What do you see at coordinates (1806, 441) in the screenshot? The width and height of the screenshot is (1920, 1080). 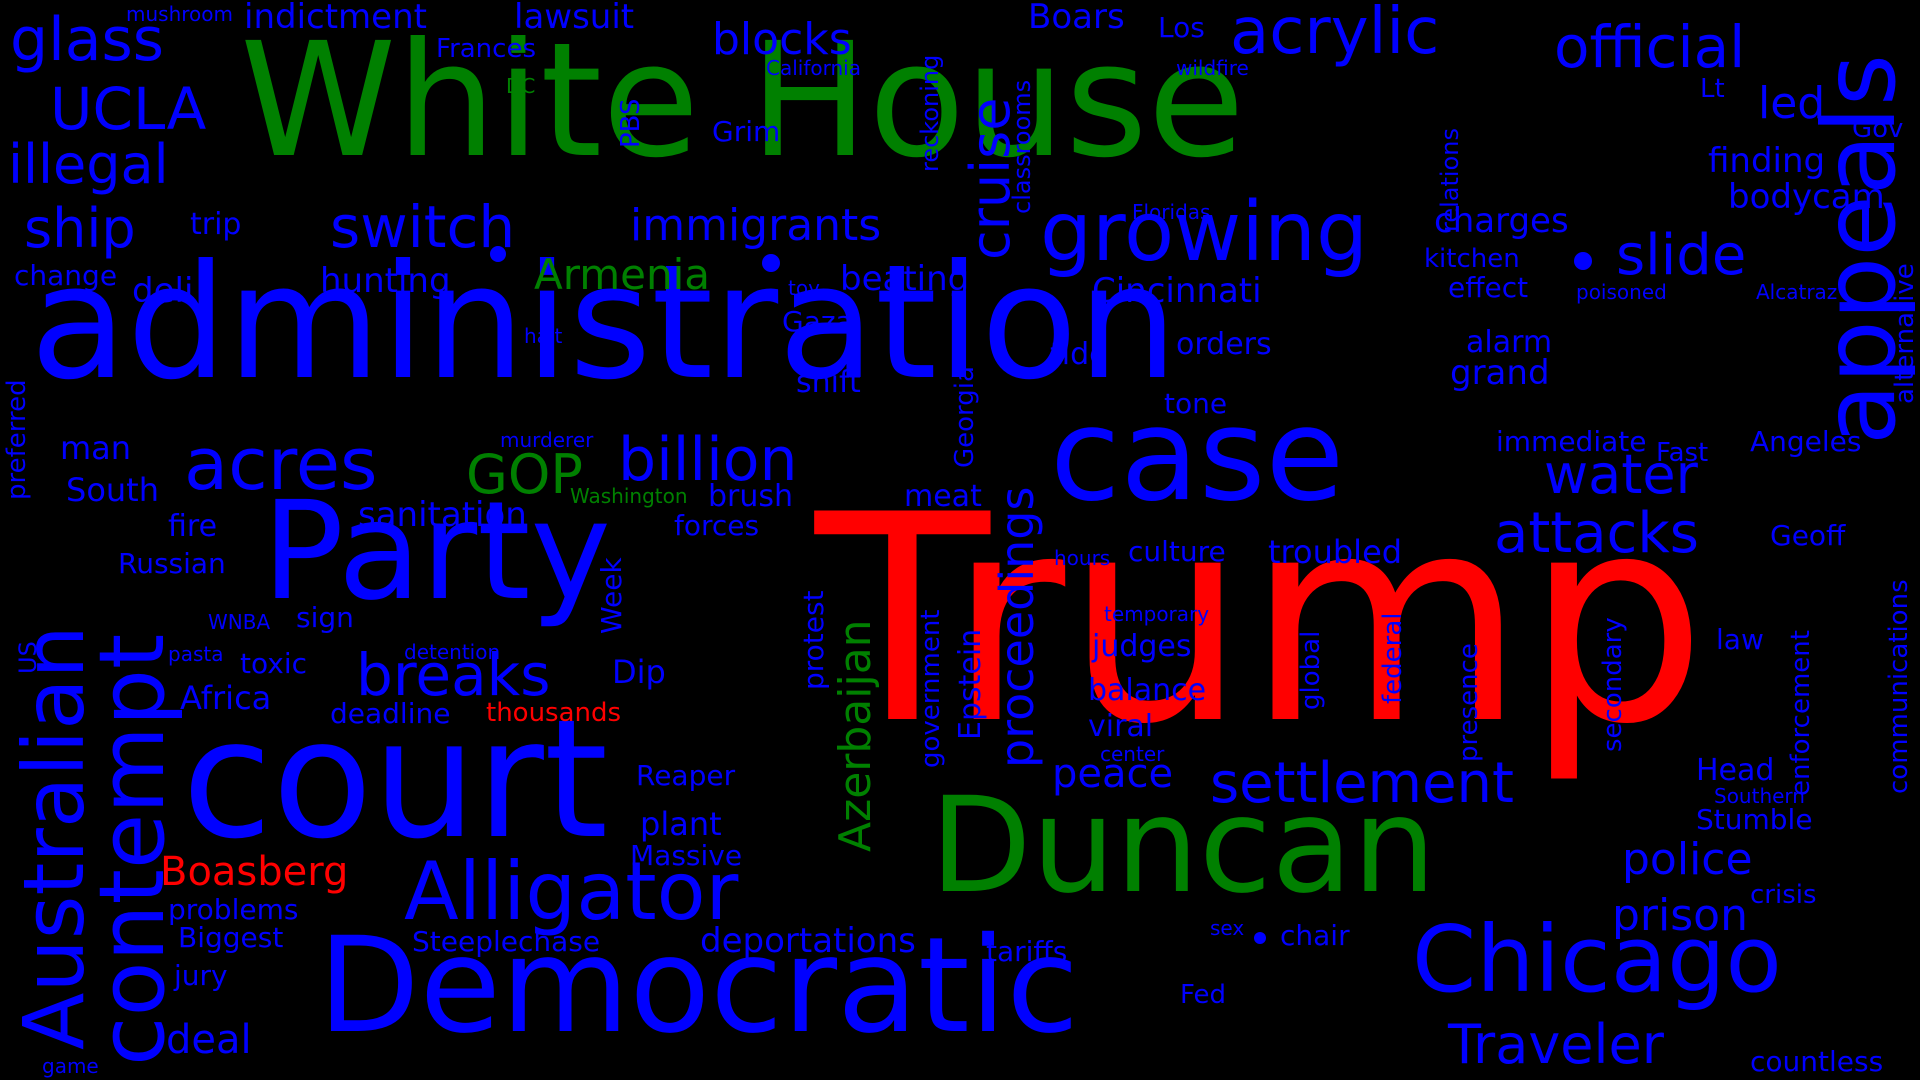 I see `word: Angeles` at bounding box center [1806, 441].